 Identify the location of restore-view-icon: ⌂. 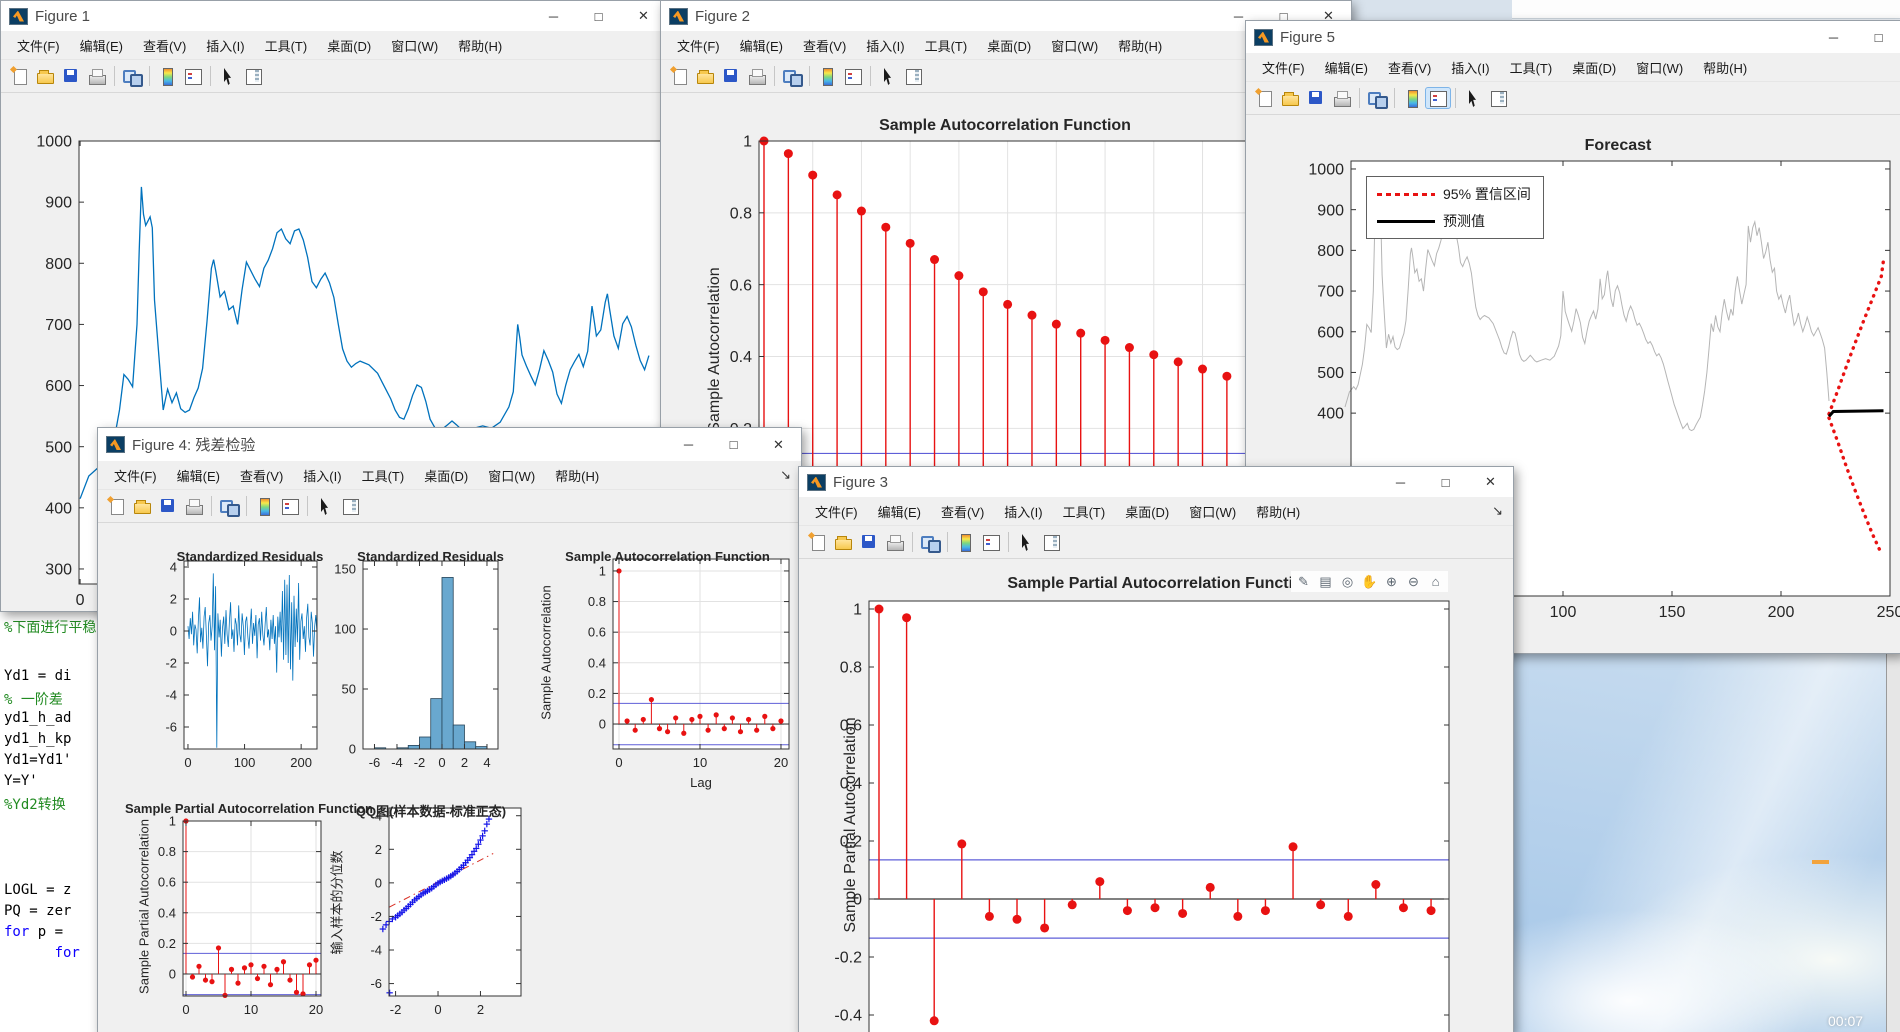
(1435, 581).